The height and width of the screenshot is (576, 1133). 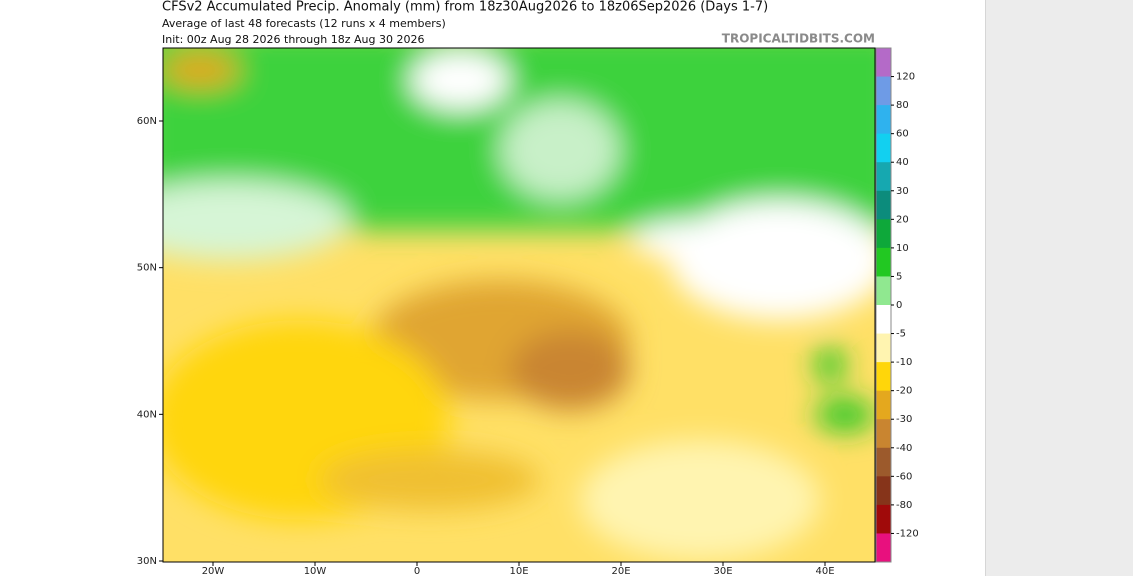 What do you see at coordinates (902, 134) in the screenshot?
I see `colorbar-label: 60` at bounding box center [902, 134].